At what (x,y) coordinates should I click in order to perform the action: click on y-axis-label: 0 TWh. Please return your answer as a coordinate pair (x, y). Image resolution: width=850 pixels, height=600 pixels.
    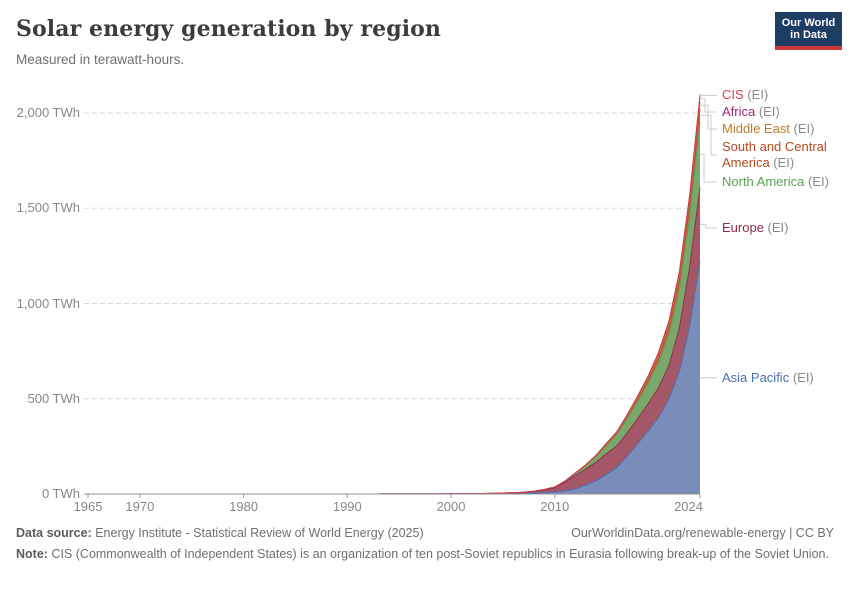
    Looking at the image, I should click on (60, 493).